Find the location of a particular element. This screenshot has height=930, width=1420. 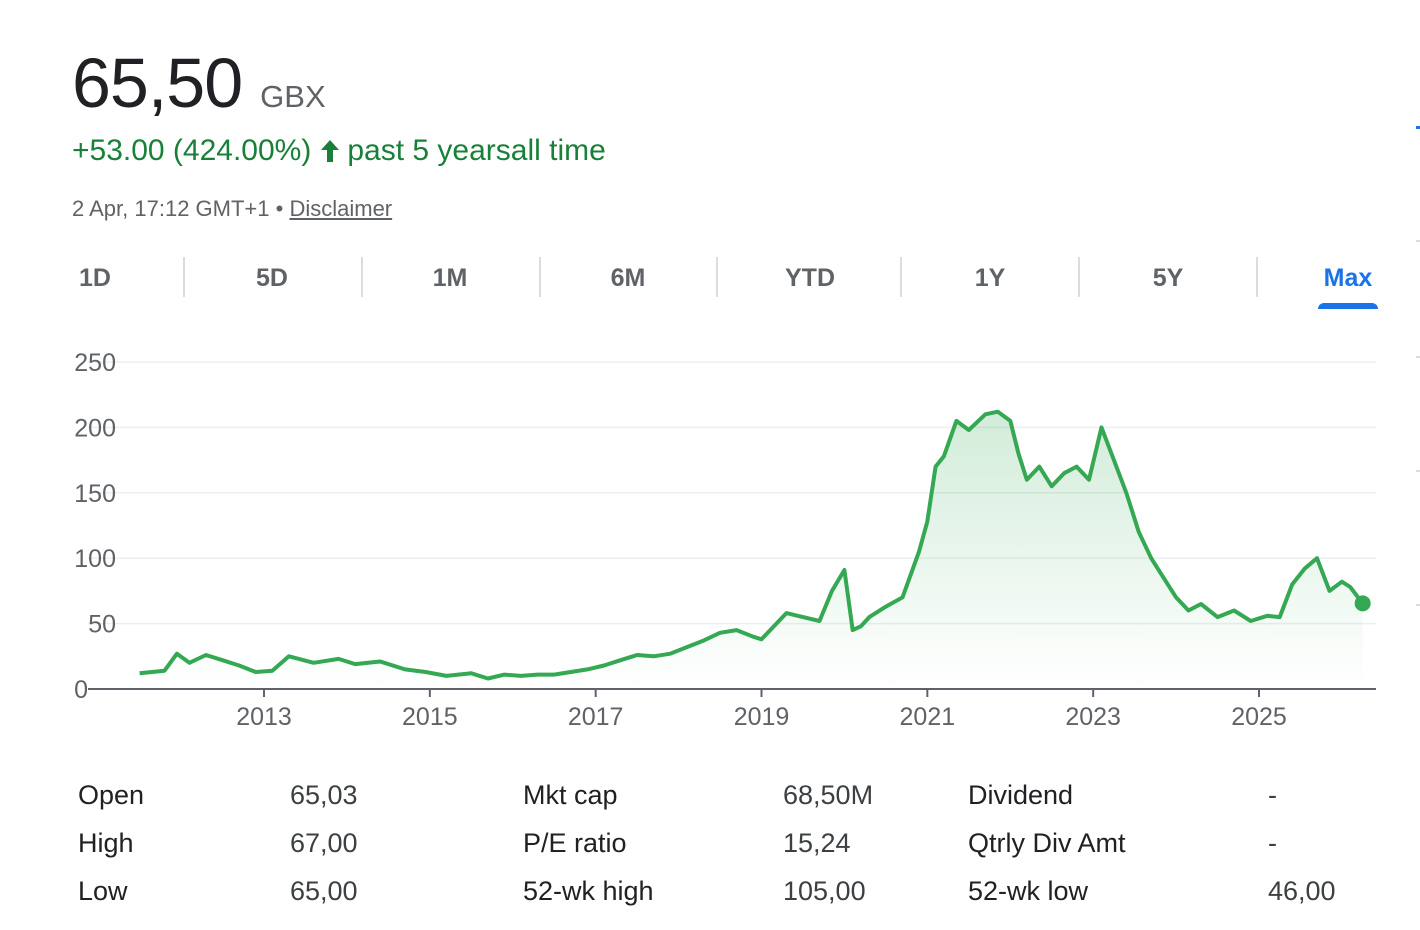

stat-value-low: 65,00 is located at coordinates (324, 891).